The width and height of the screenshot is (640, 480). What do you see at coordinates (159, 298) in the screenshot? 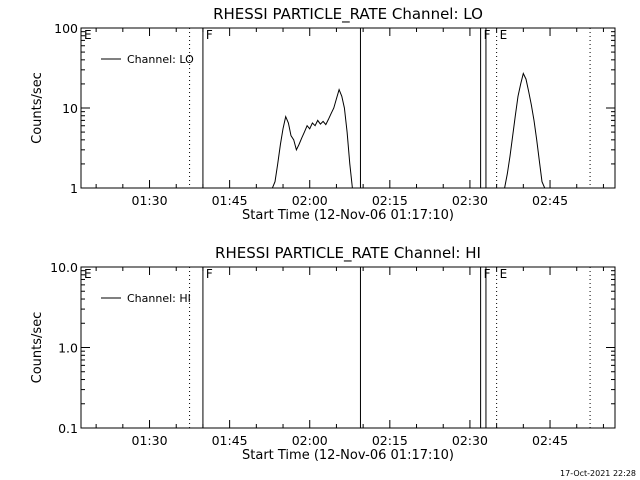
I see `legend-entry: Channel: HI` at bounding box center [159, 298].